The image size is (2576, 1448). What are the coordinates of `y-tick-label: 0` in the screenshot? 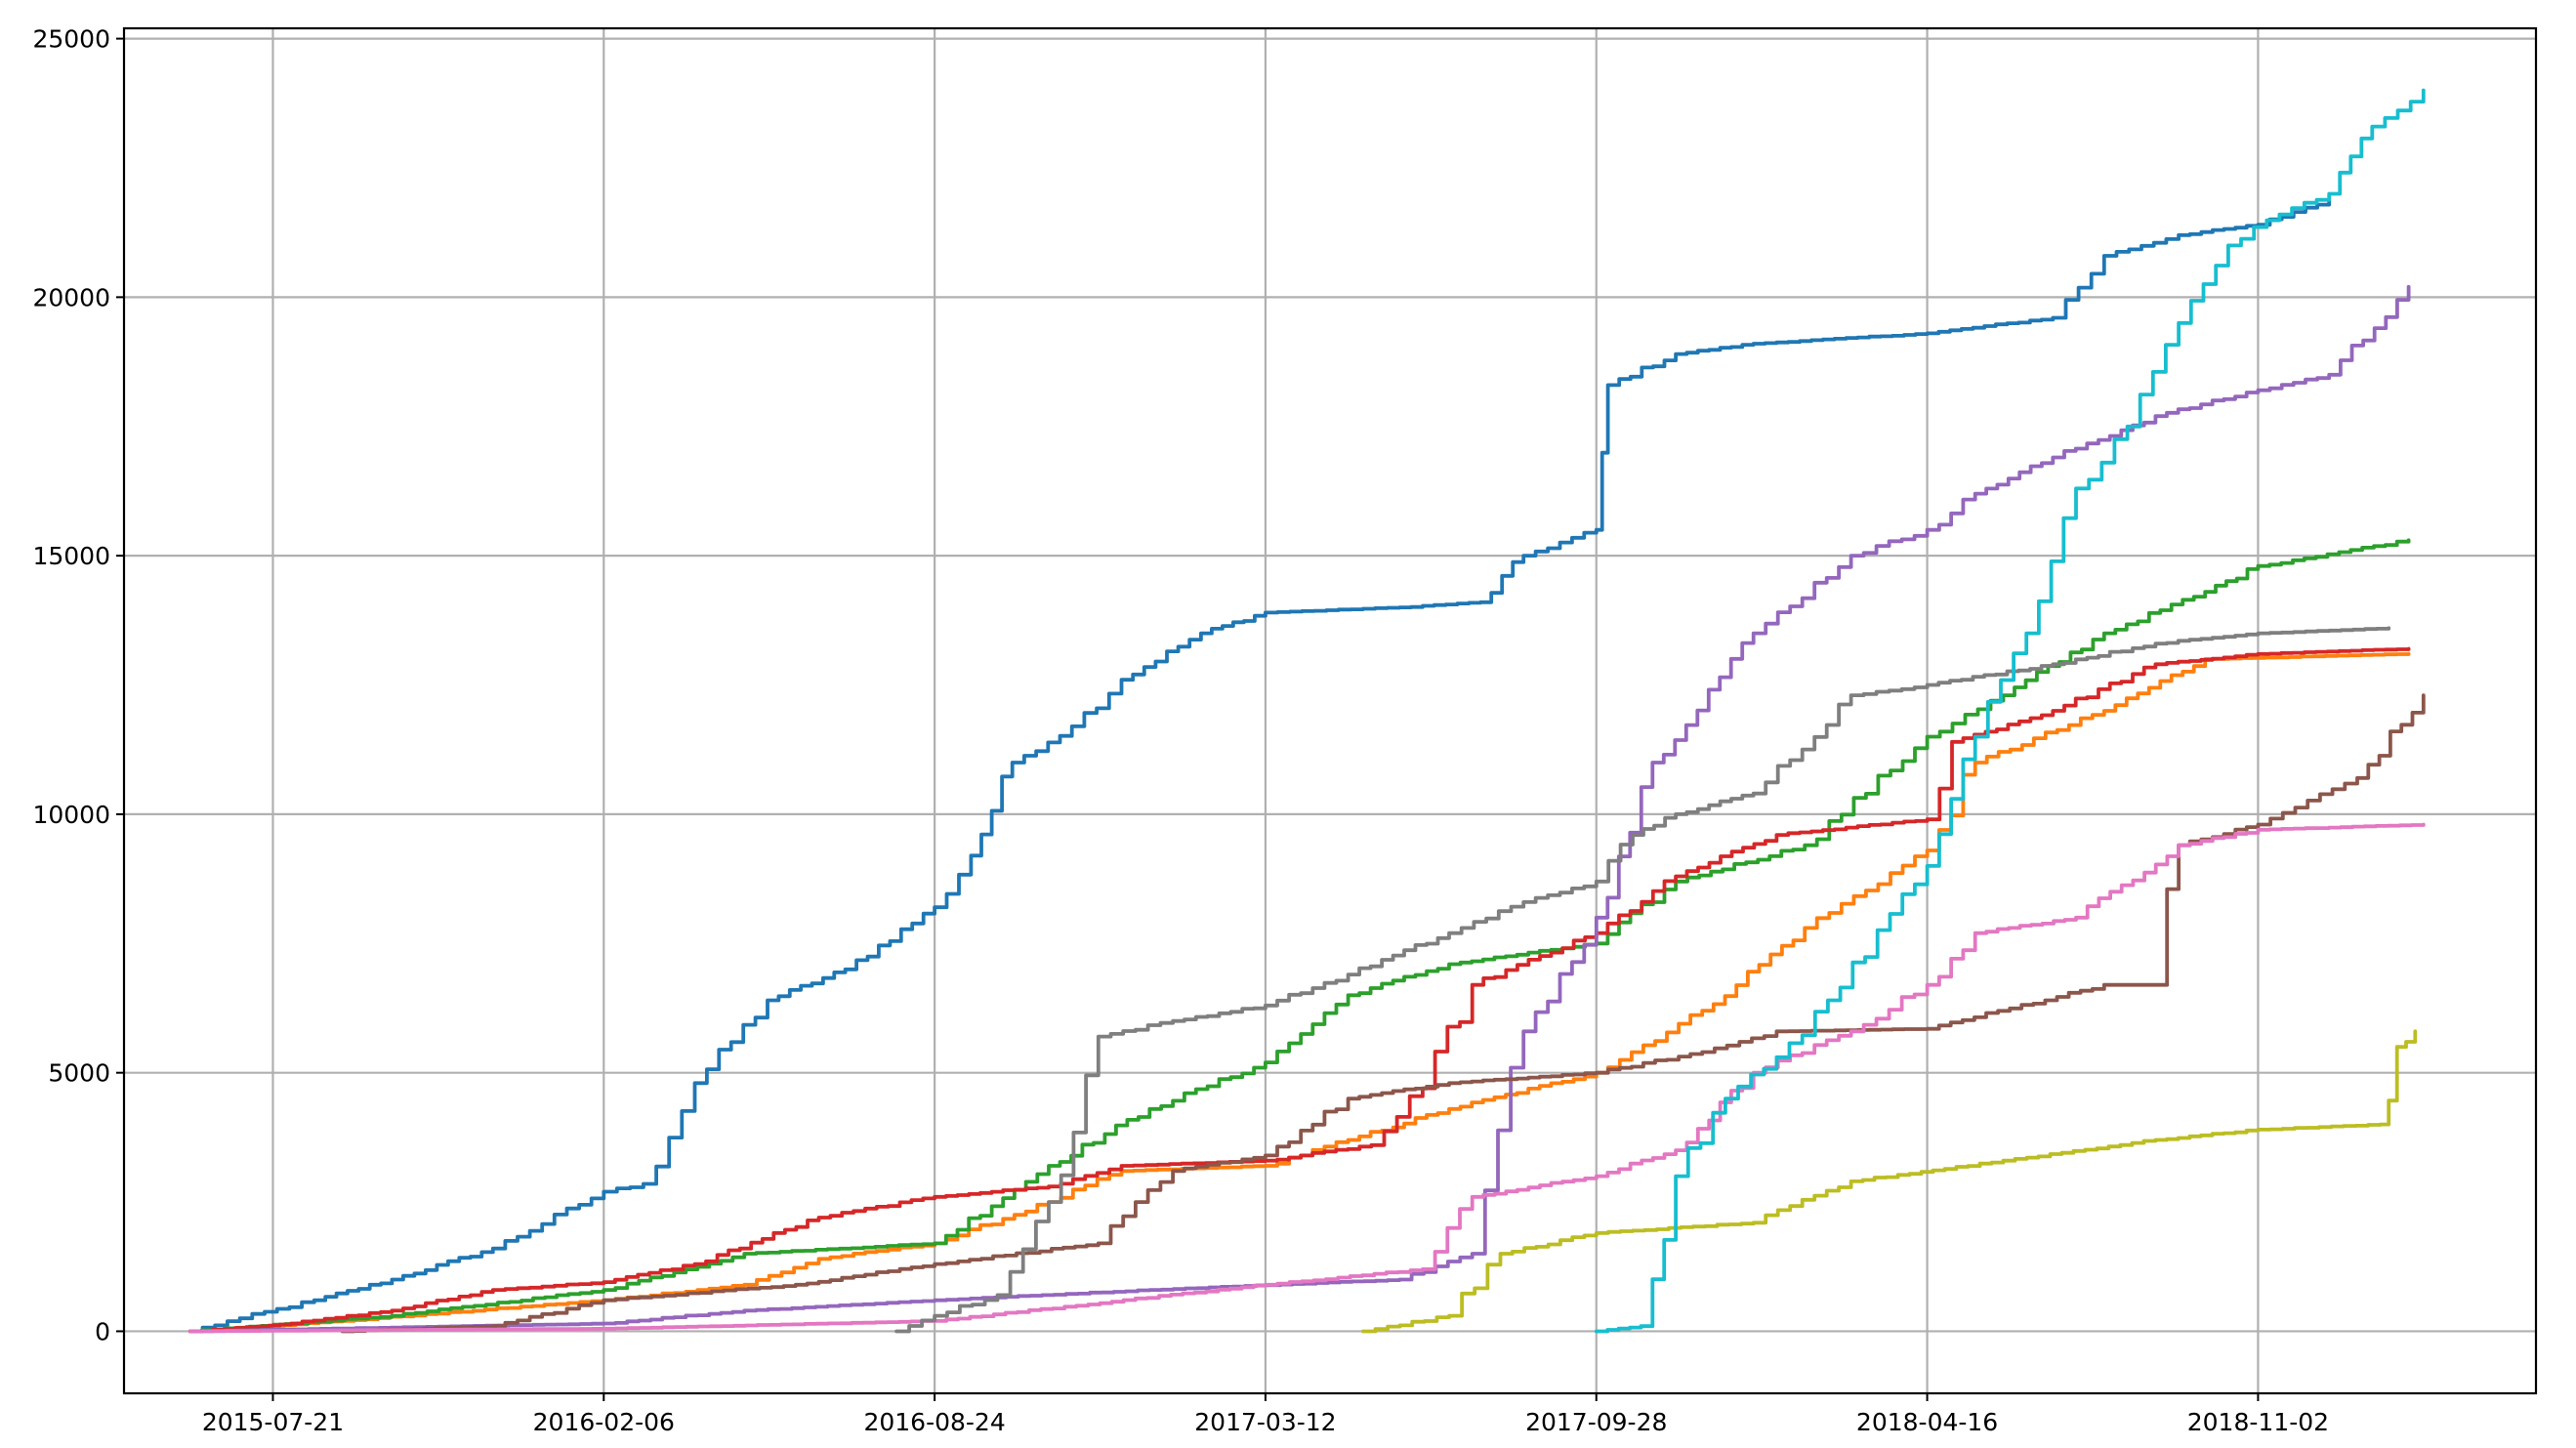 It's located at (102, 1331).